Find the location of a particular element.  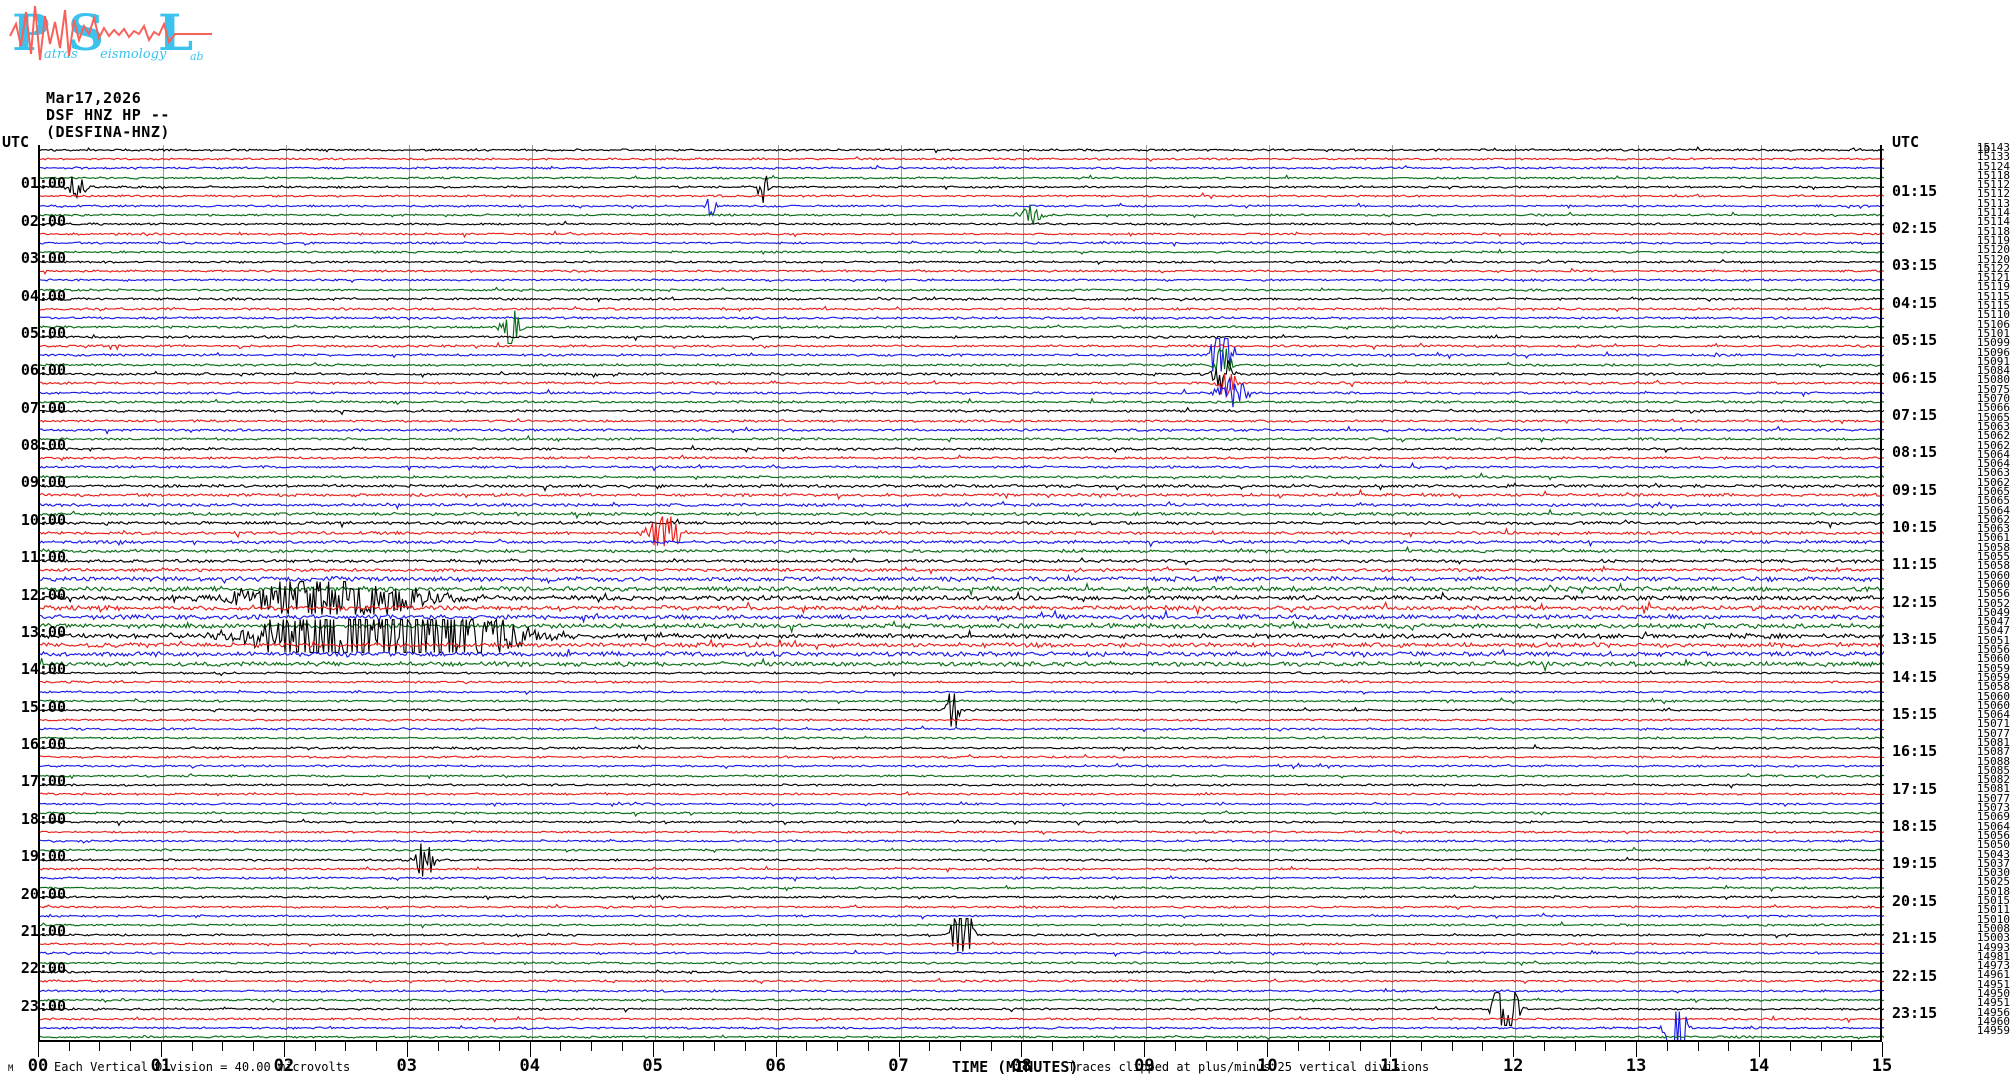

right-hour-label-03-15: 03:15 is located at coordinates (1915, 265).